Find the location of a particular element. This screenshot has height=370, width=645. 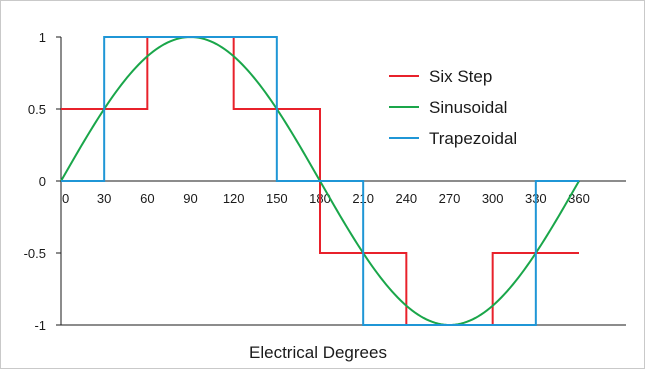

x-tick-label: 60 is located at coordinates (147, 198).